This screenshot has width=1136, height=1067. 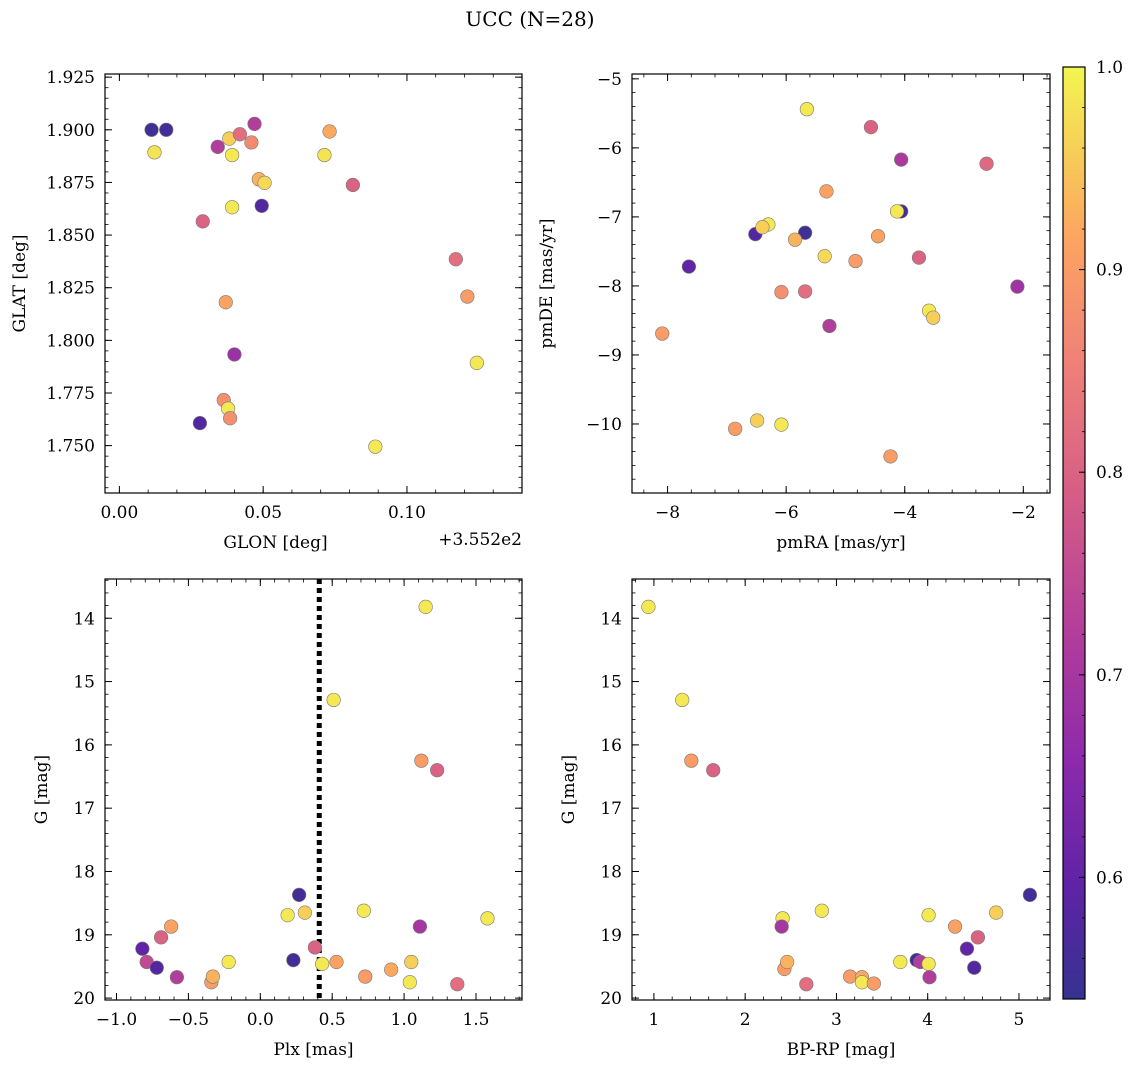 I want to click on y-tick-label: −6, so click(x=609, y=149).